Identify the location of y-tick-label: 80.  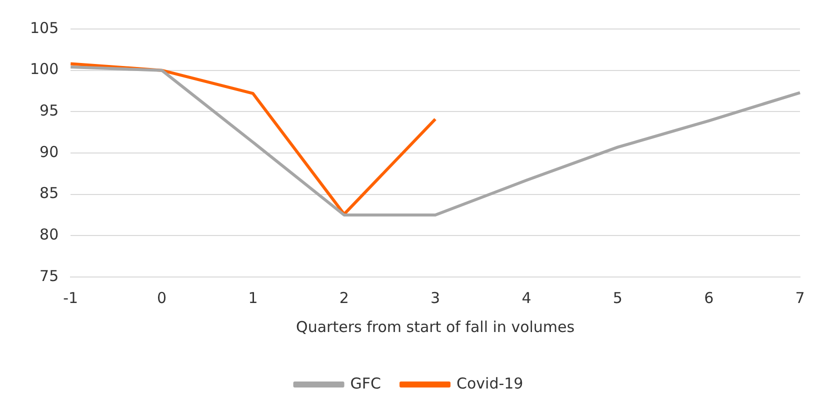
(49, 235).